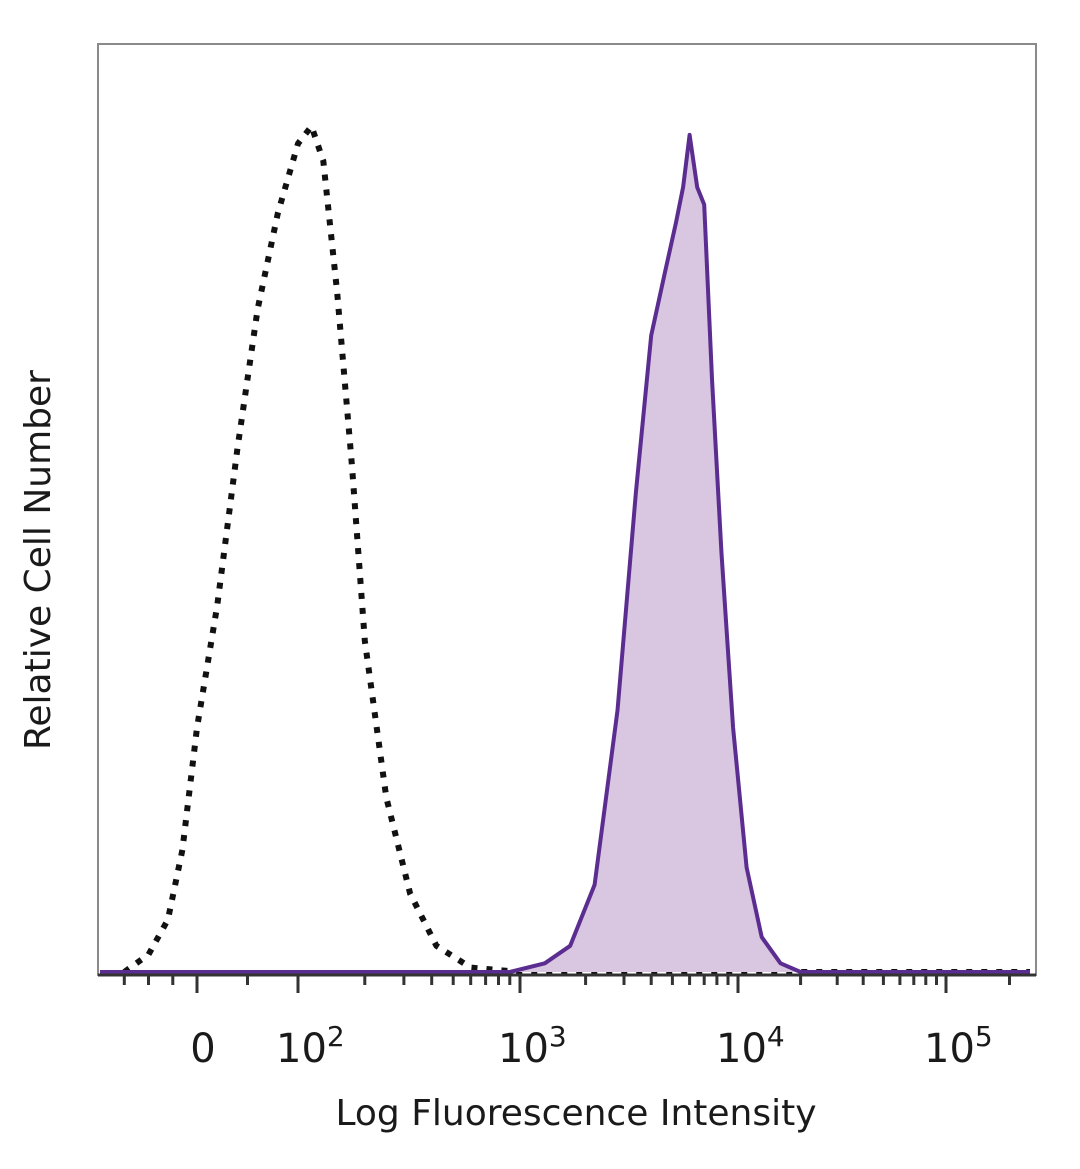  What do you see at coordinates (575, 1113) in the screenshot?
I see `x-axis-label: Log Fluorescence Intensity` at bounding box center [575, 1113].